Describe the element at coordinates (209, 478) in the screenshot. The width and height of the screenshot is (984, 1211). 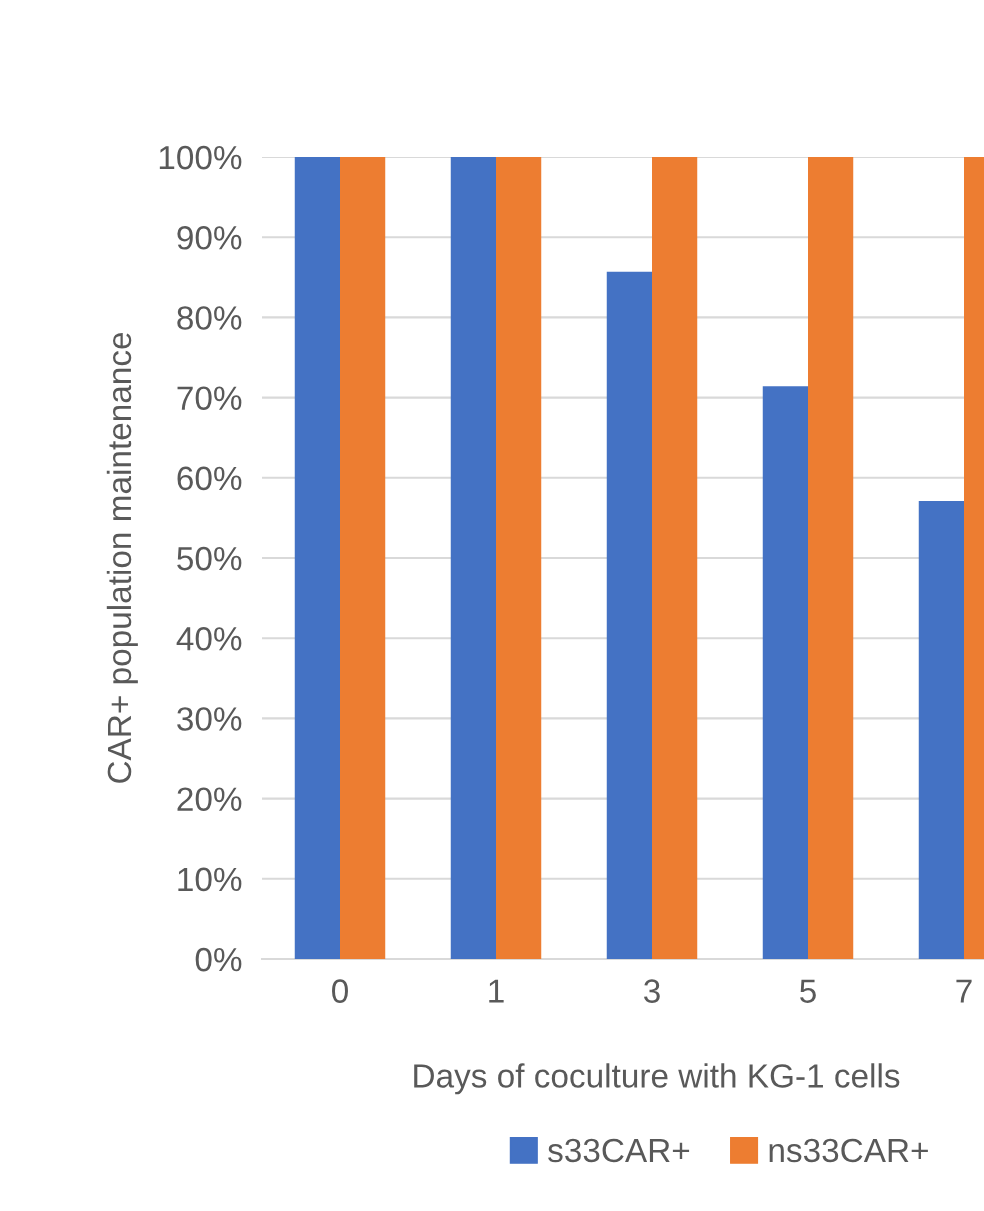
I see `y-tick-label: 60%` at that location.